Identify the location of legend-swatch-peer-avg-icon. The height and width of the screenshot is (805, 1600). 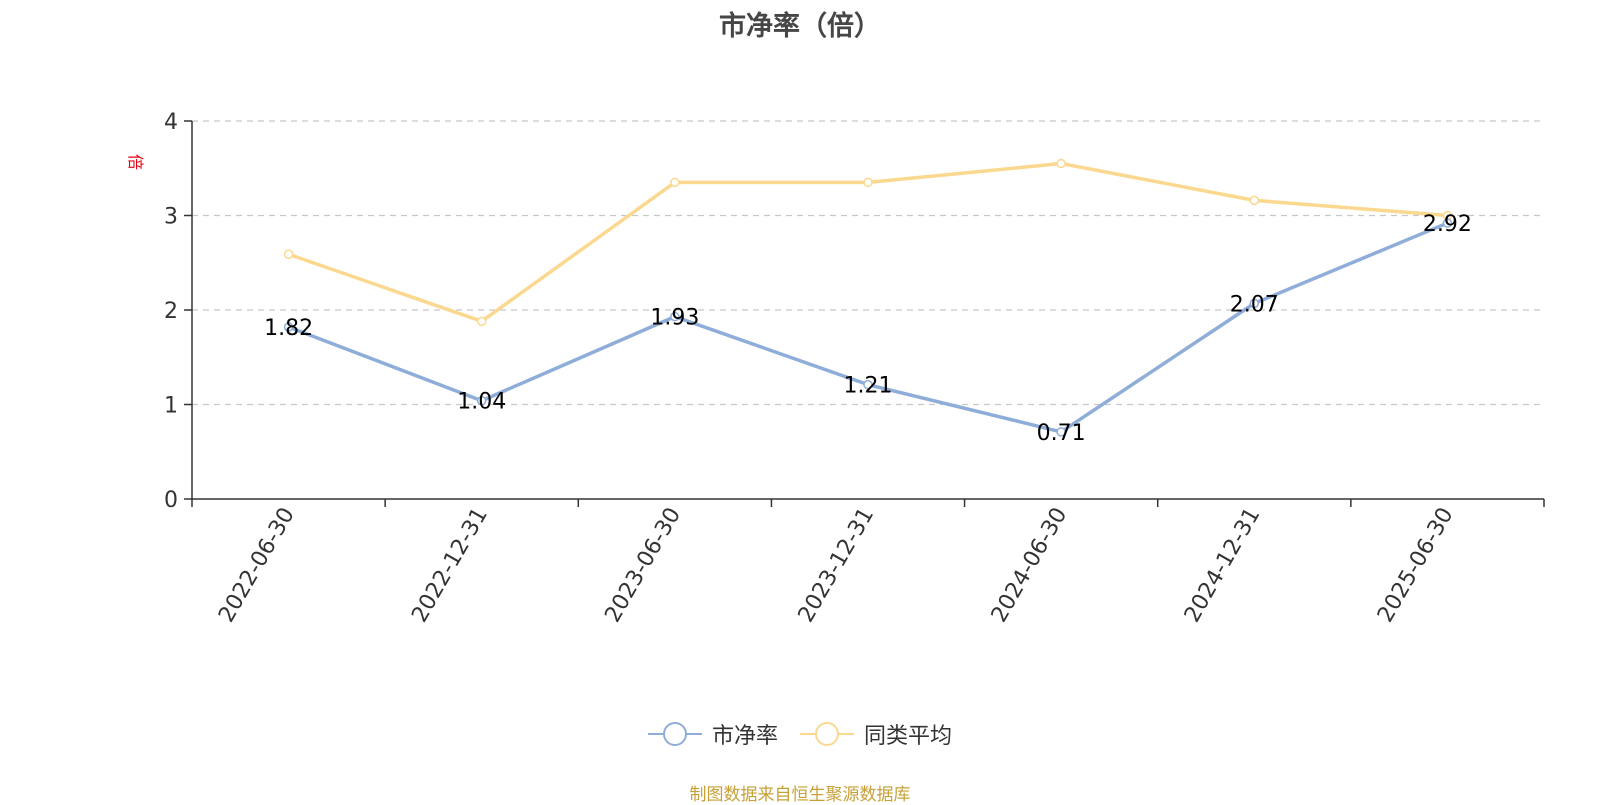
(827, 734).